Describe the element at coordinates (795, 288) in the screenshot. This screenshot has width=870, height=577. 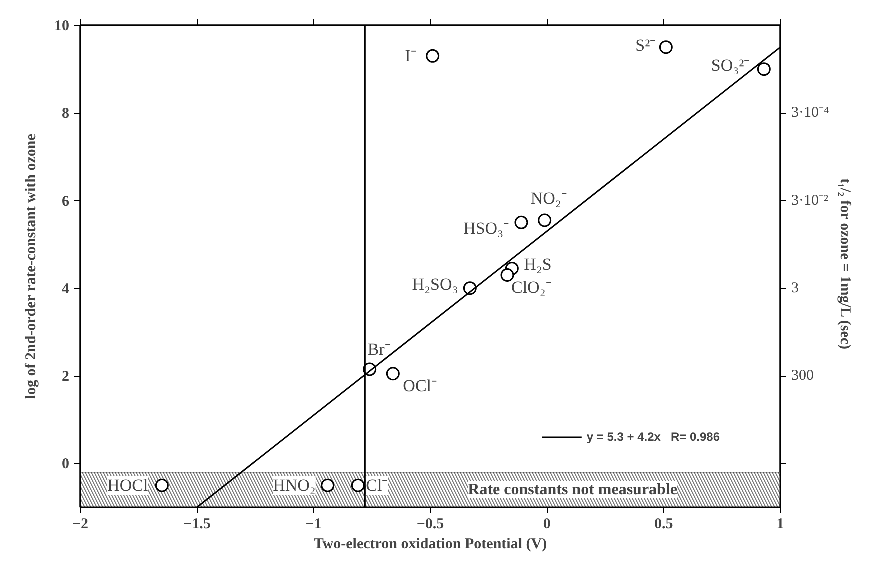
I see `y2-tick-label: 3` at that location.